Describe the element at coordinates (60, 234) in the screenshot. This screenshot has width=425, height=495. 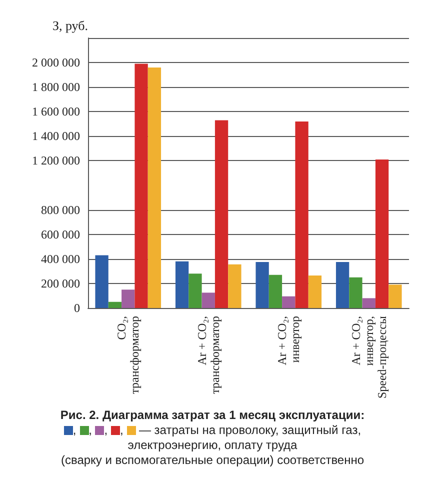
I see `y-tick-label: 600 000` at that location.